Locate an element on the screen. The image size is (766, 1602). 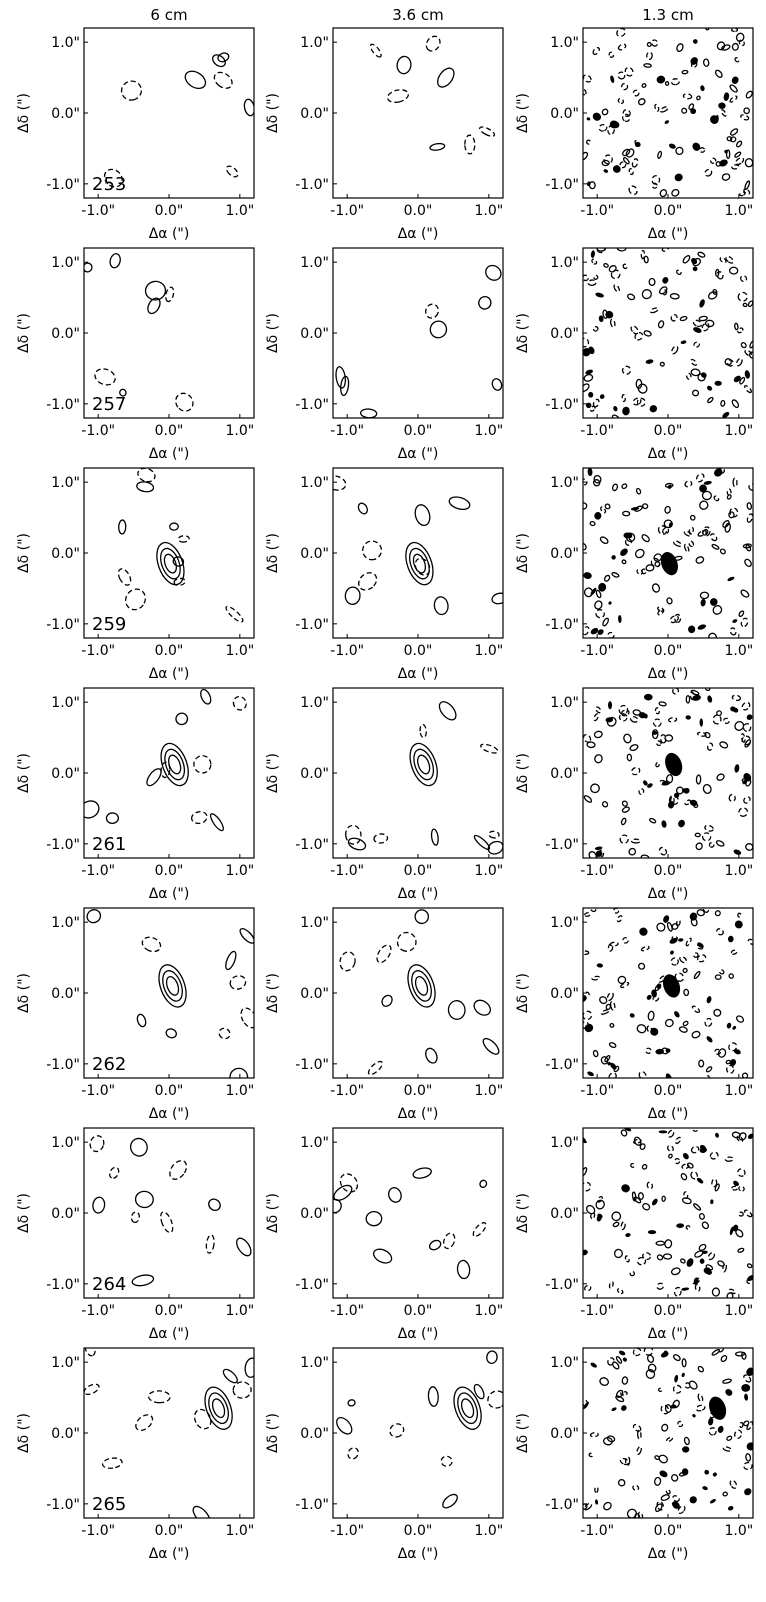
x-tick-label: 1.0" is located at coordinates (738, 1311).